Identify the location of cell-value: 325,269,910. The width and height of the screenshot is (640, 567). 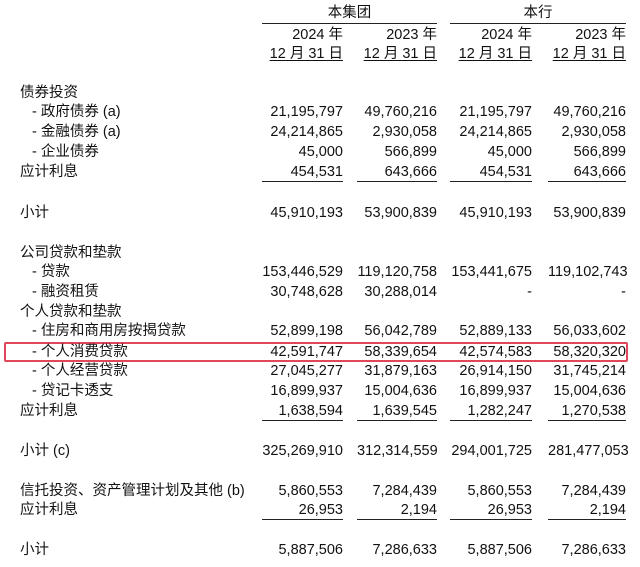
(302, 451).